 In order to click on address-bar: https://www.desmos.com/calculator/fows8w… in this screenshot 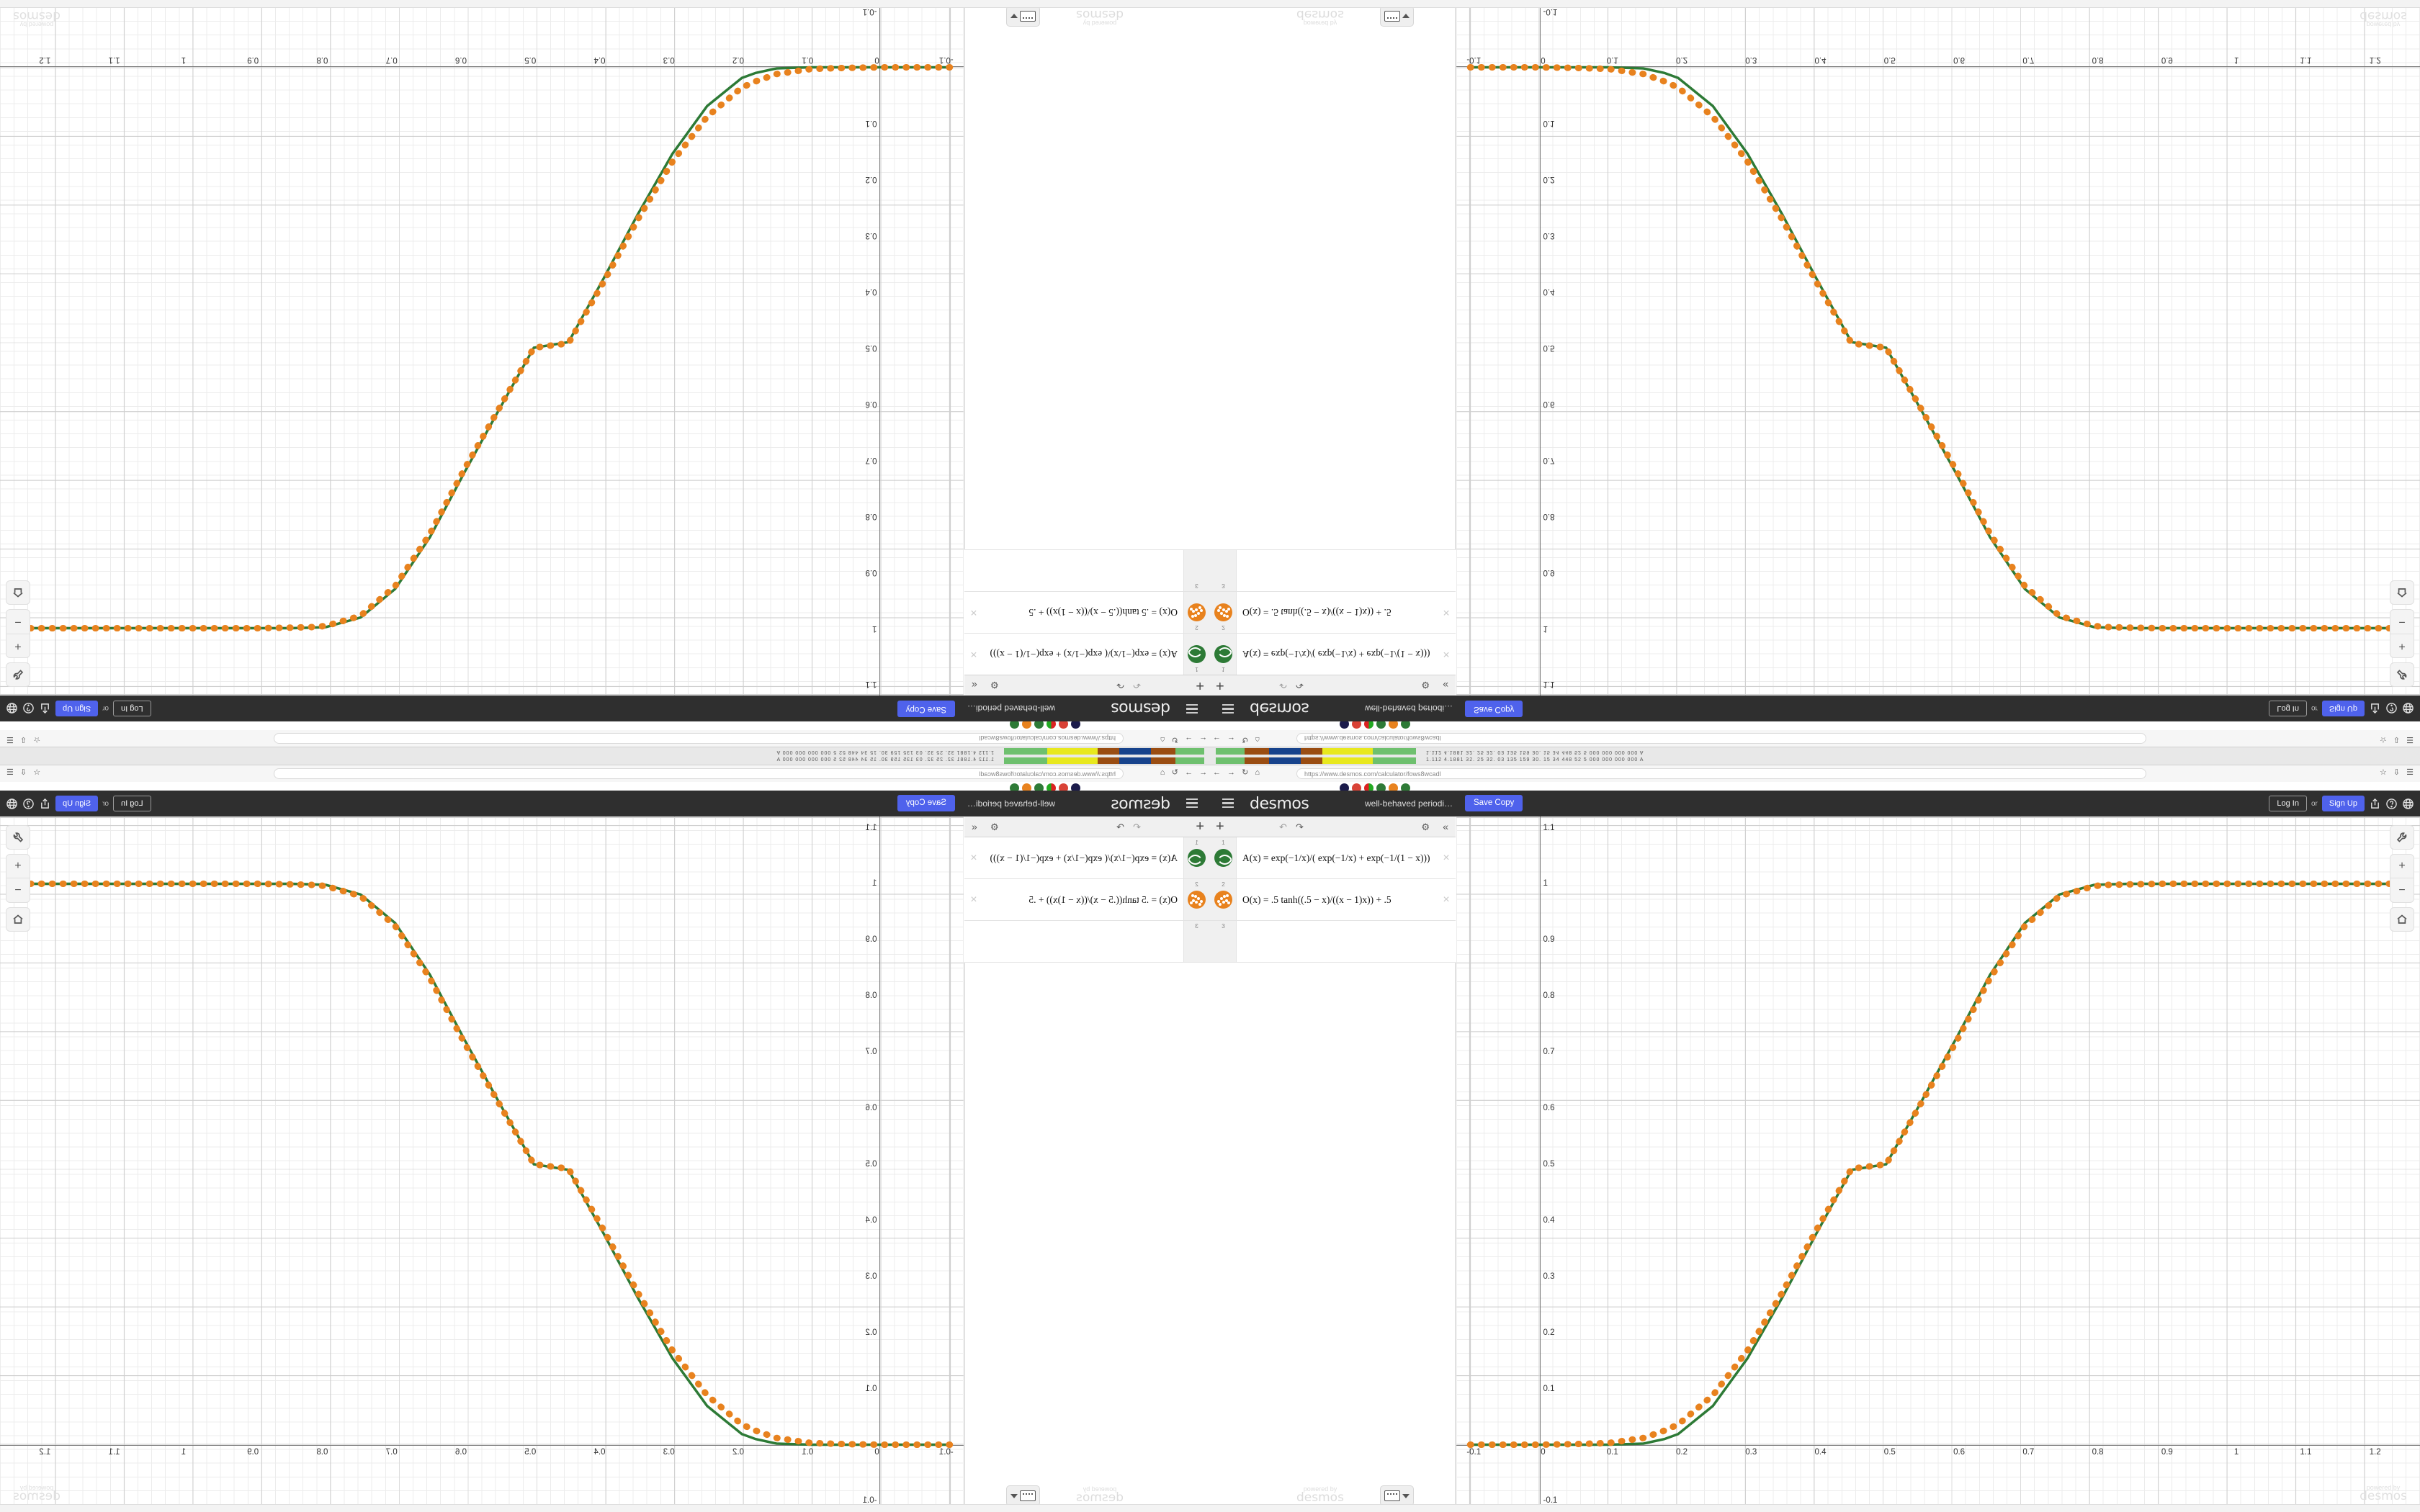, I will do `click(699, 773)`.